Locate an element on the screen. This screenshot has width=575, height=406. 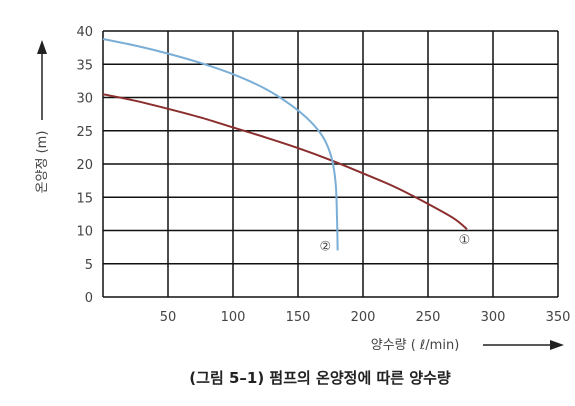
y-tick-label: 40 is located at coordinates (84, 32).